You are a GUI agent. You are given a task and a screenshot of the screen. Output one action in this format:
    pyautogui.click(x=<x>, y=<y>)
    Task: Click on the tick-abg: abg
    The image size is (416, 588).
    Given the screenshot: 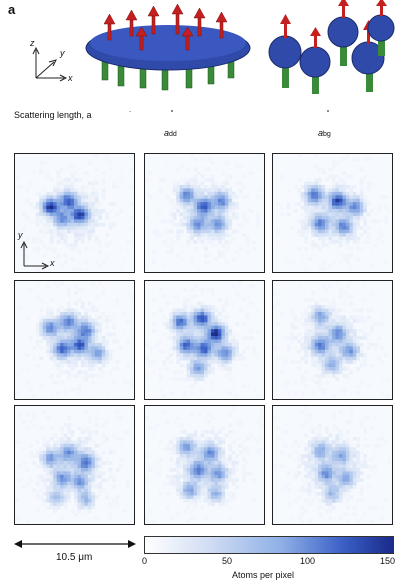 What is the action you would take?
    pyautogui.click(x=324, y=133)
    